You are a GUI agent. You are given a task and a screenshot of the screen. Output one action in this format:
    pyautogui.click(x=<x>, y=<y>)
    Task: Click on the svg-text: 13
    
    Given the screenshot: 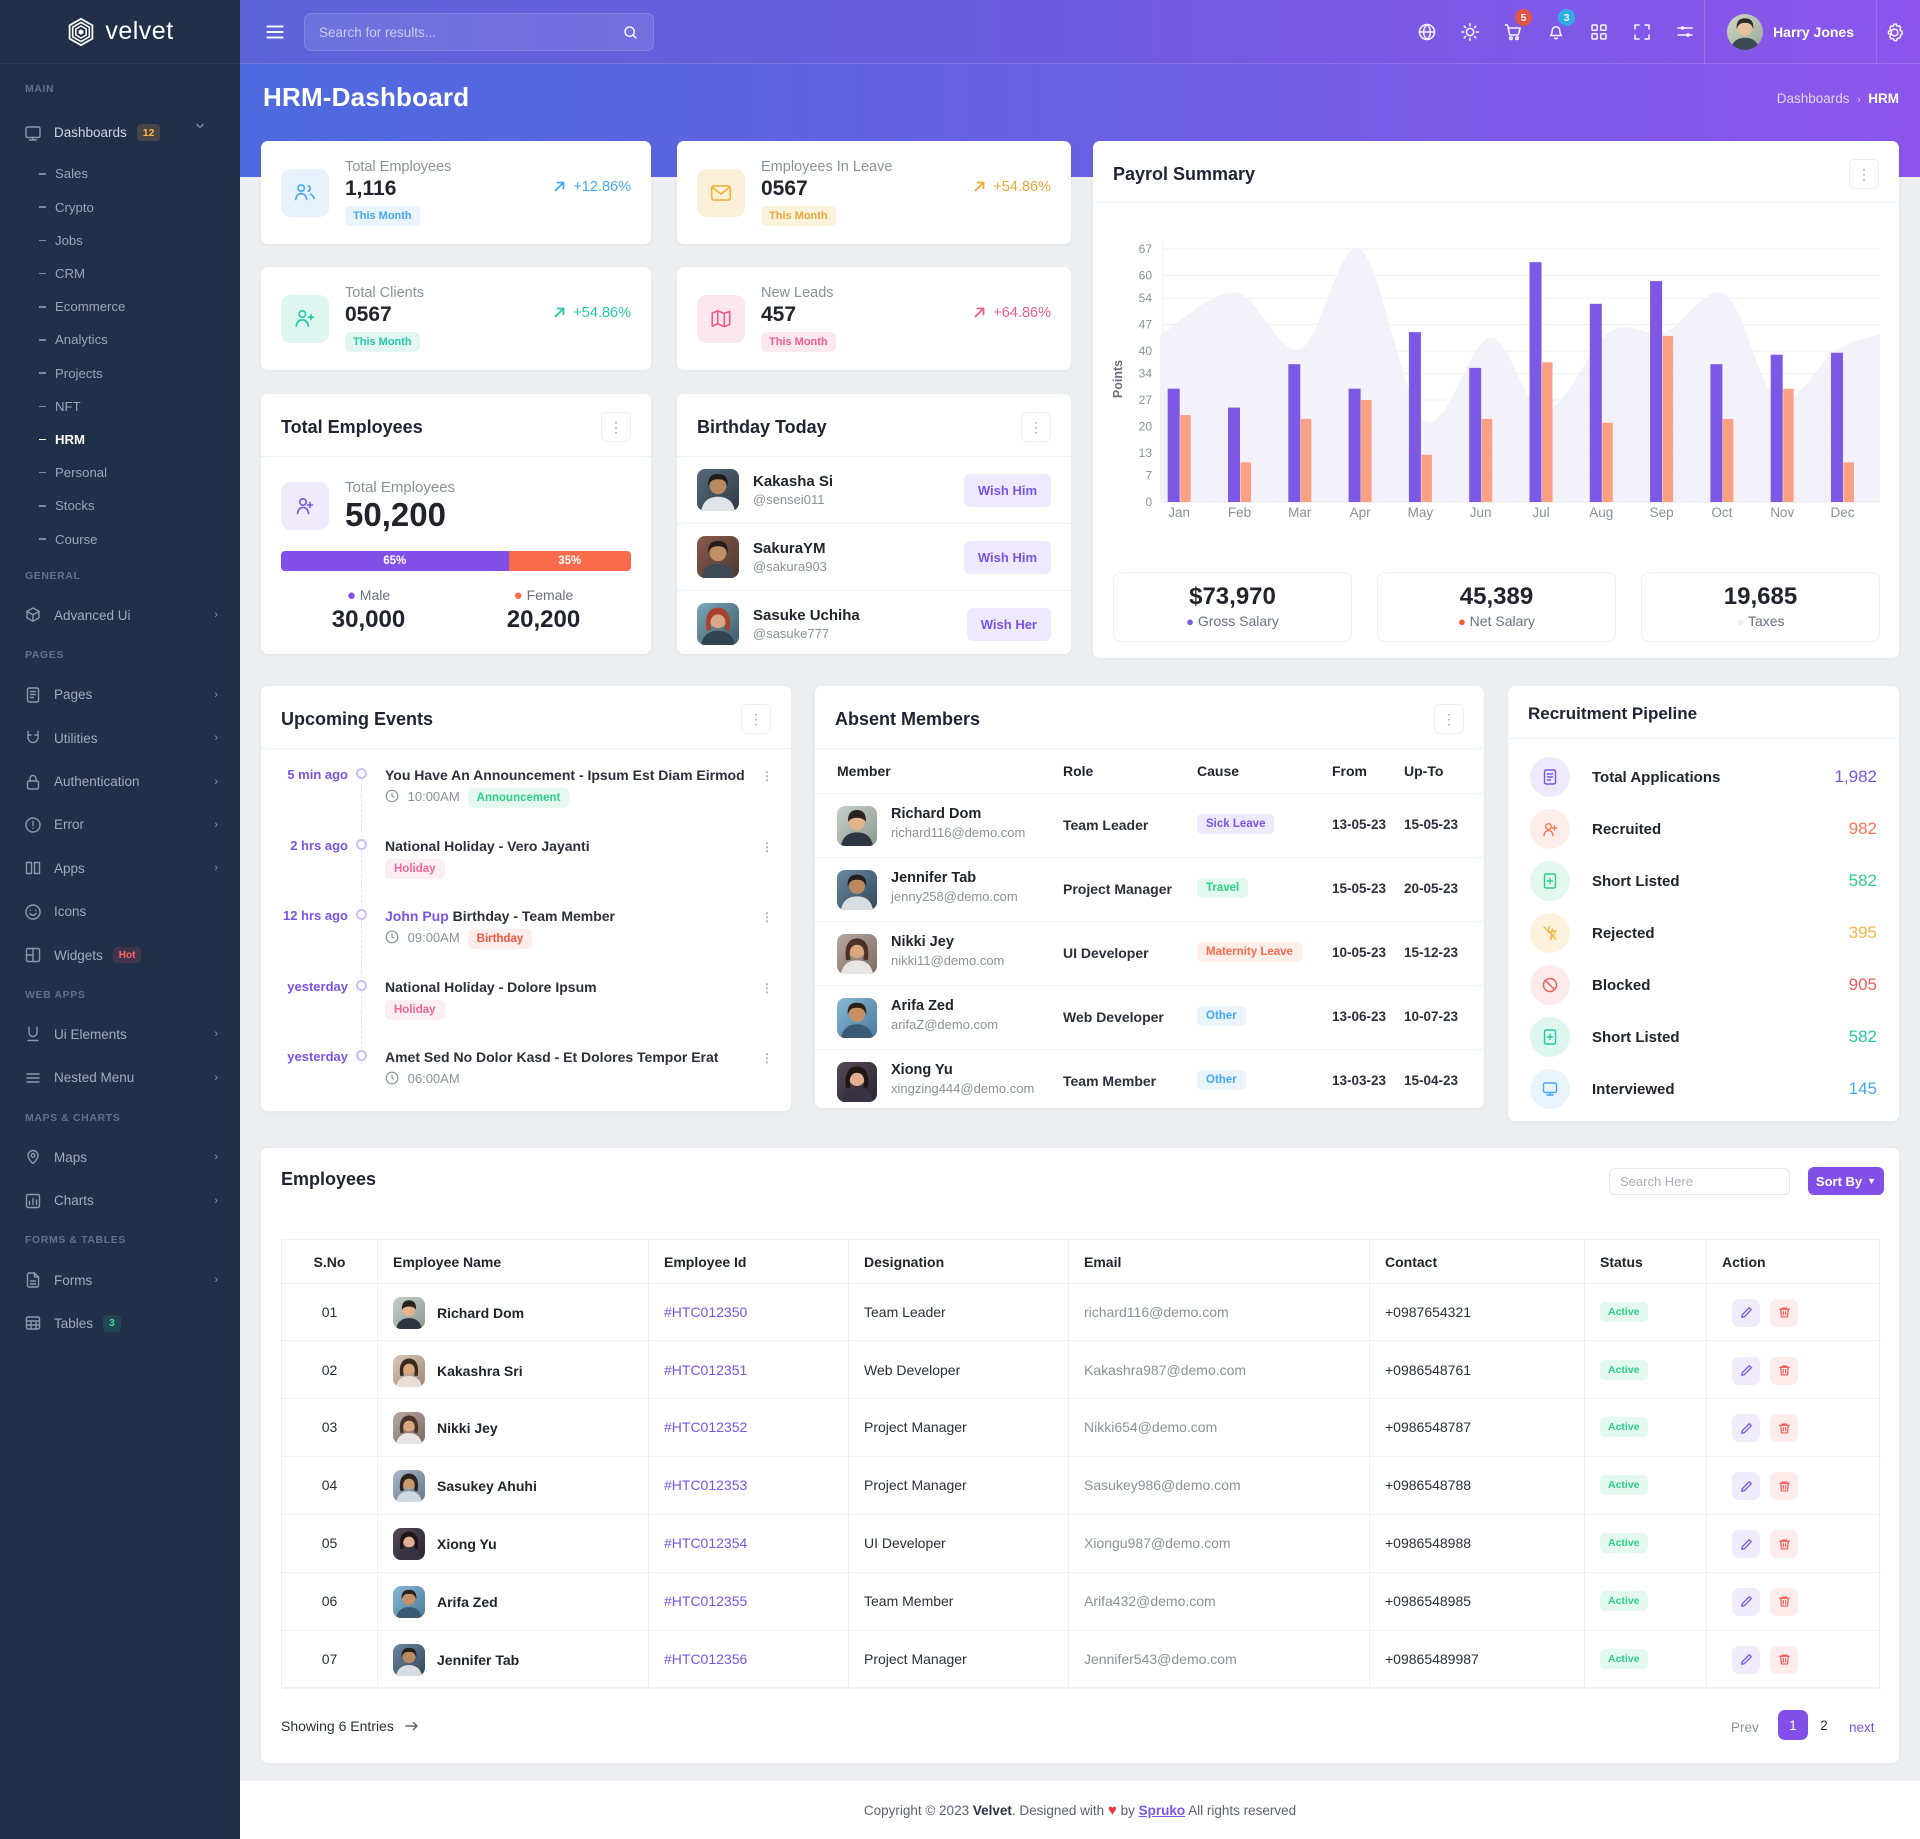 What is the action you would take?
    pyautogui.click(x=1146, y=453)
    